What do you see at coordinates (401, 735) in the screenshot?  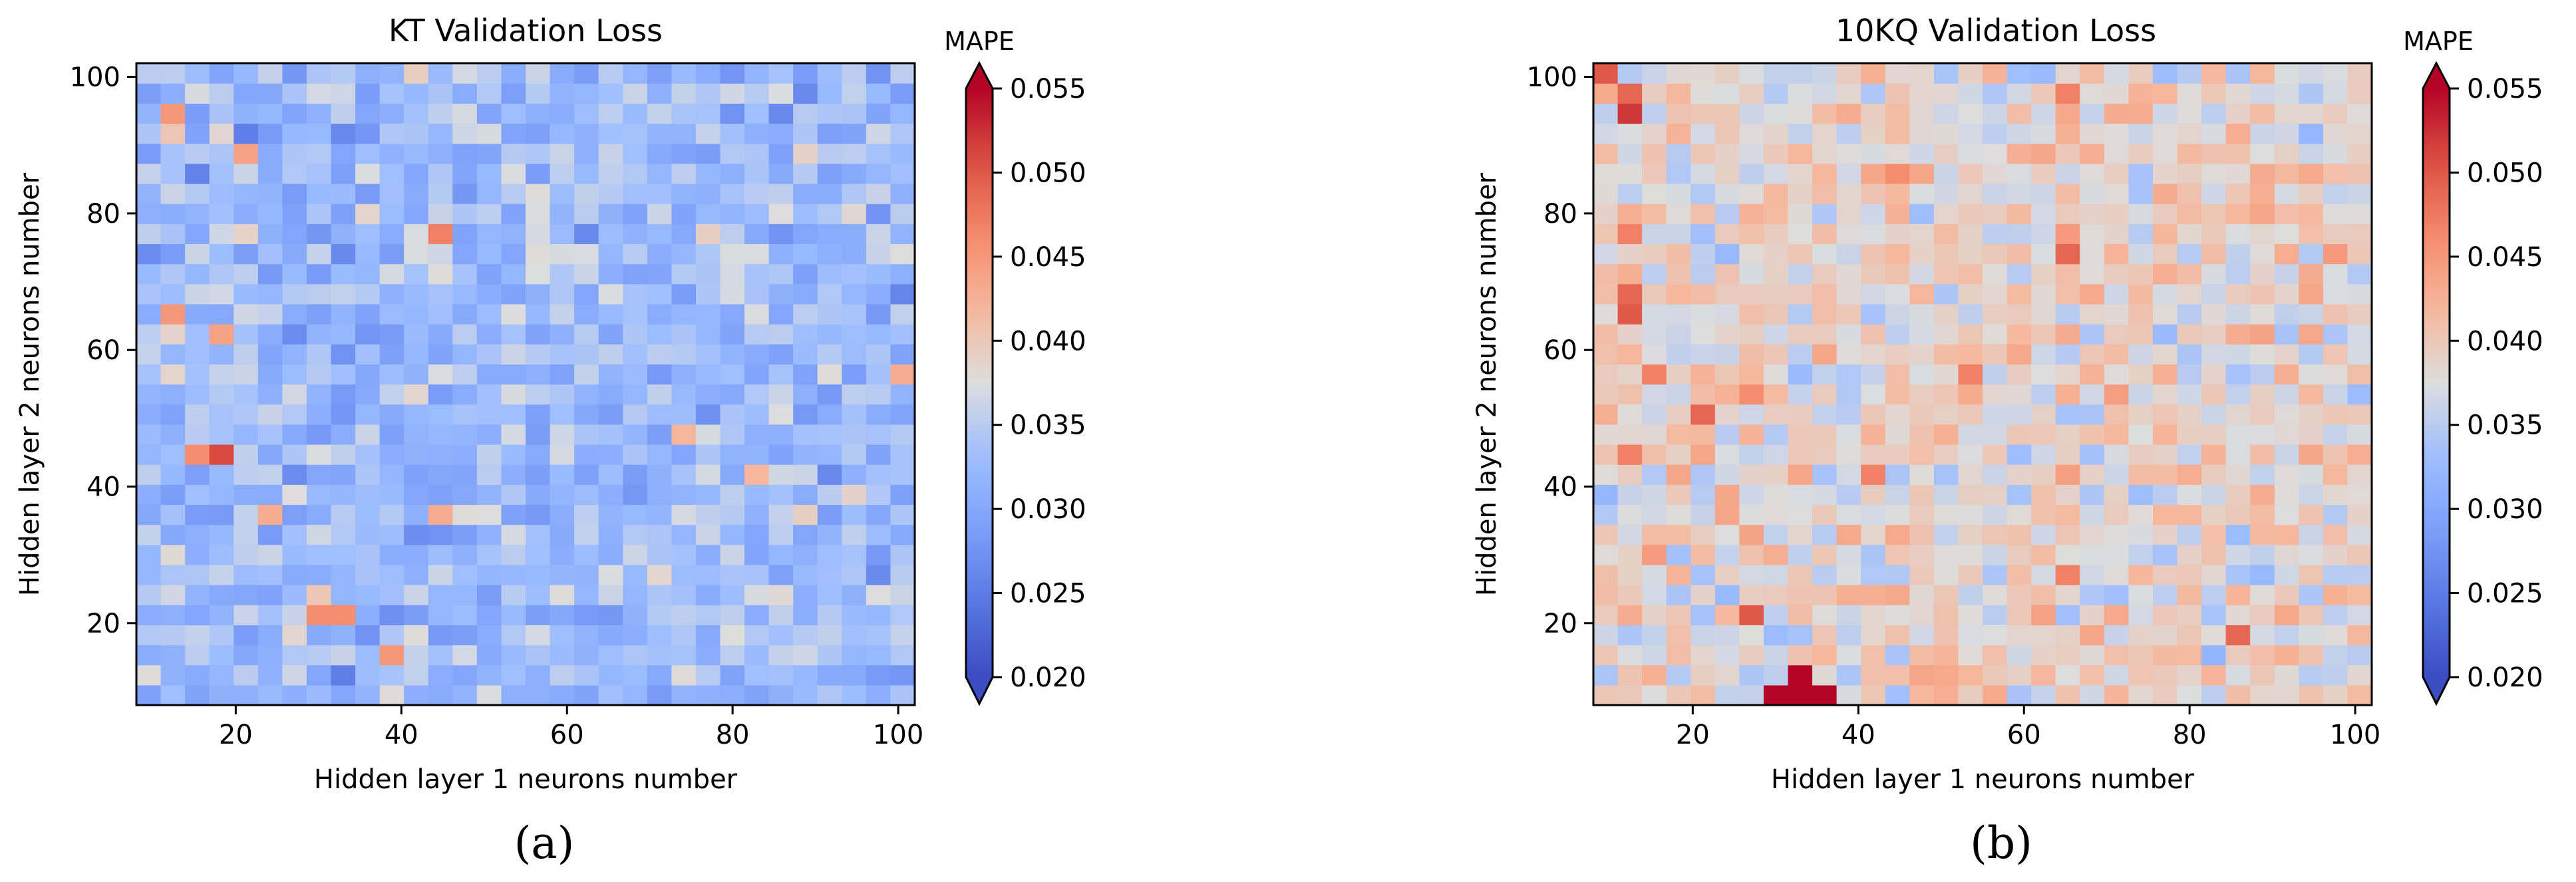 I see `x-tick-label: 40` at bounding box center [401, 735].